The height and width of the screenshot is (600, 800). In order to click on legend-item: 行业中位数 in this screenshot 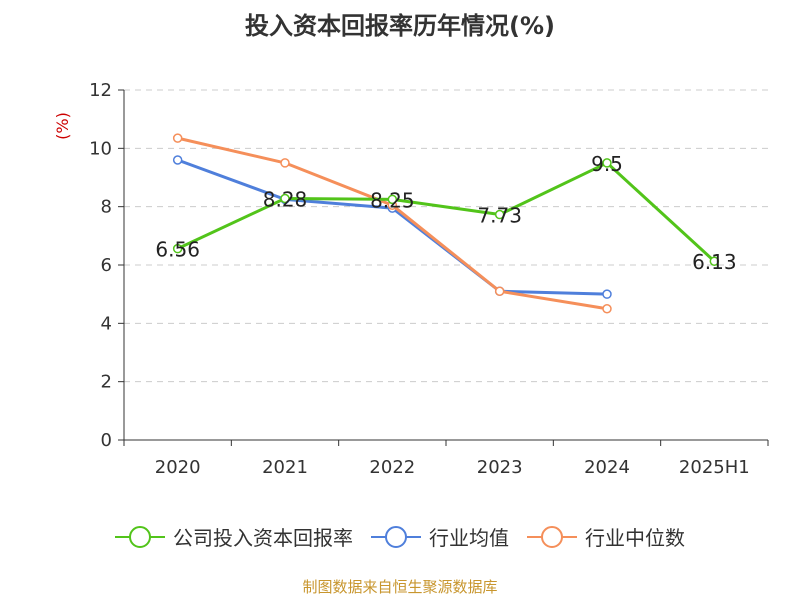, I will do `click(606, 536)`.